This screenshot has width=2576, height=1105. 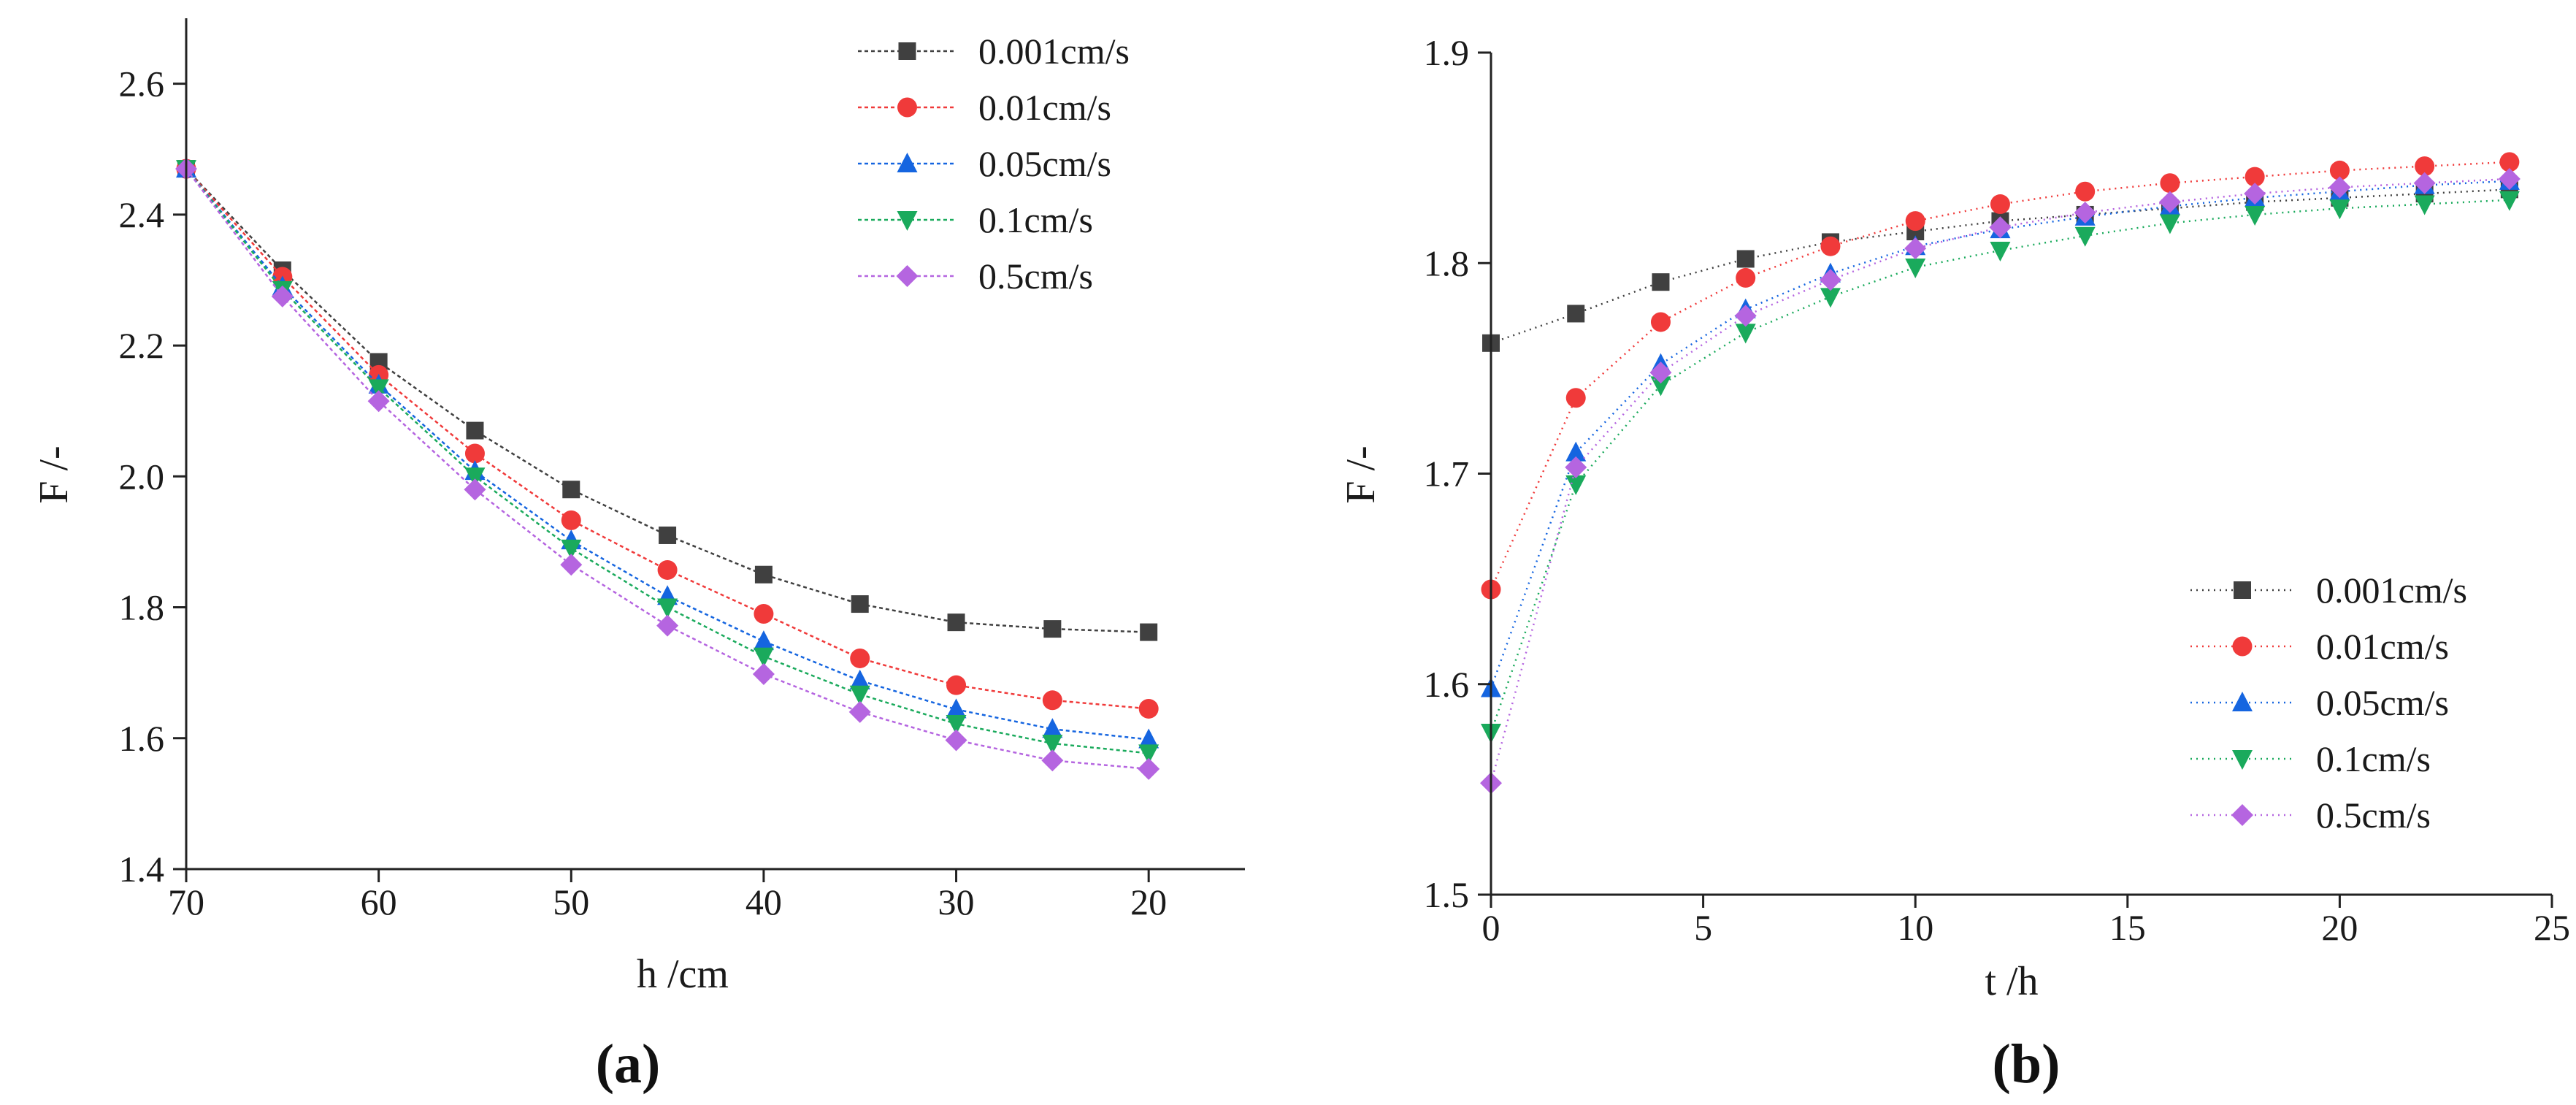 What do you see at coordinates (1703, 928) in the screenshot?
I see `x-tick-label: 5` at bounding box center [1703, 928].